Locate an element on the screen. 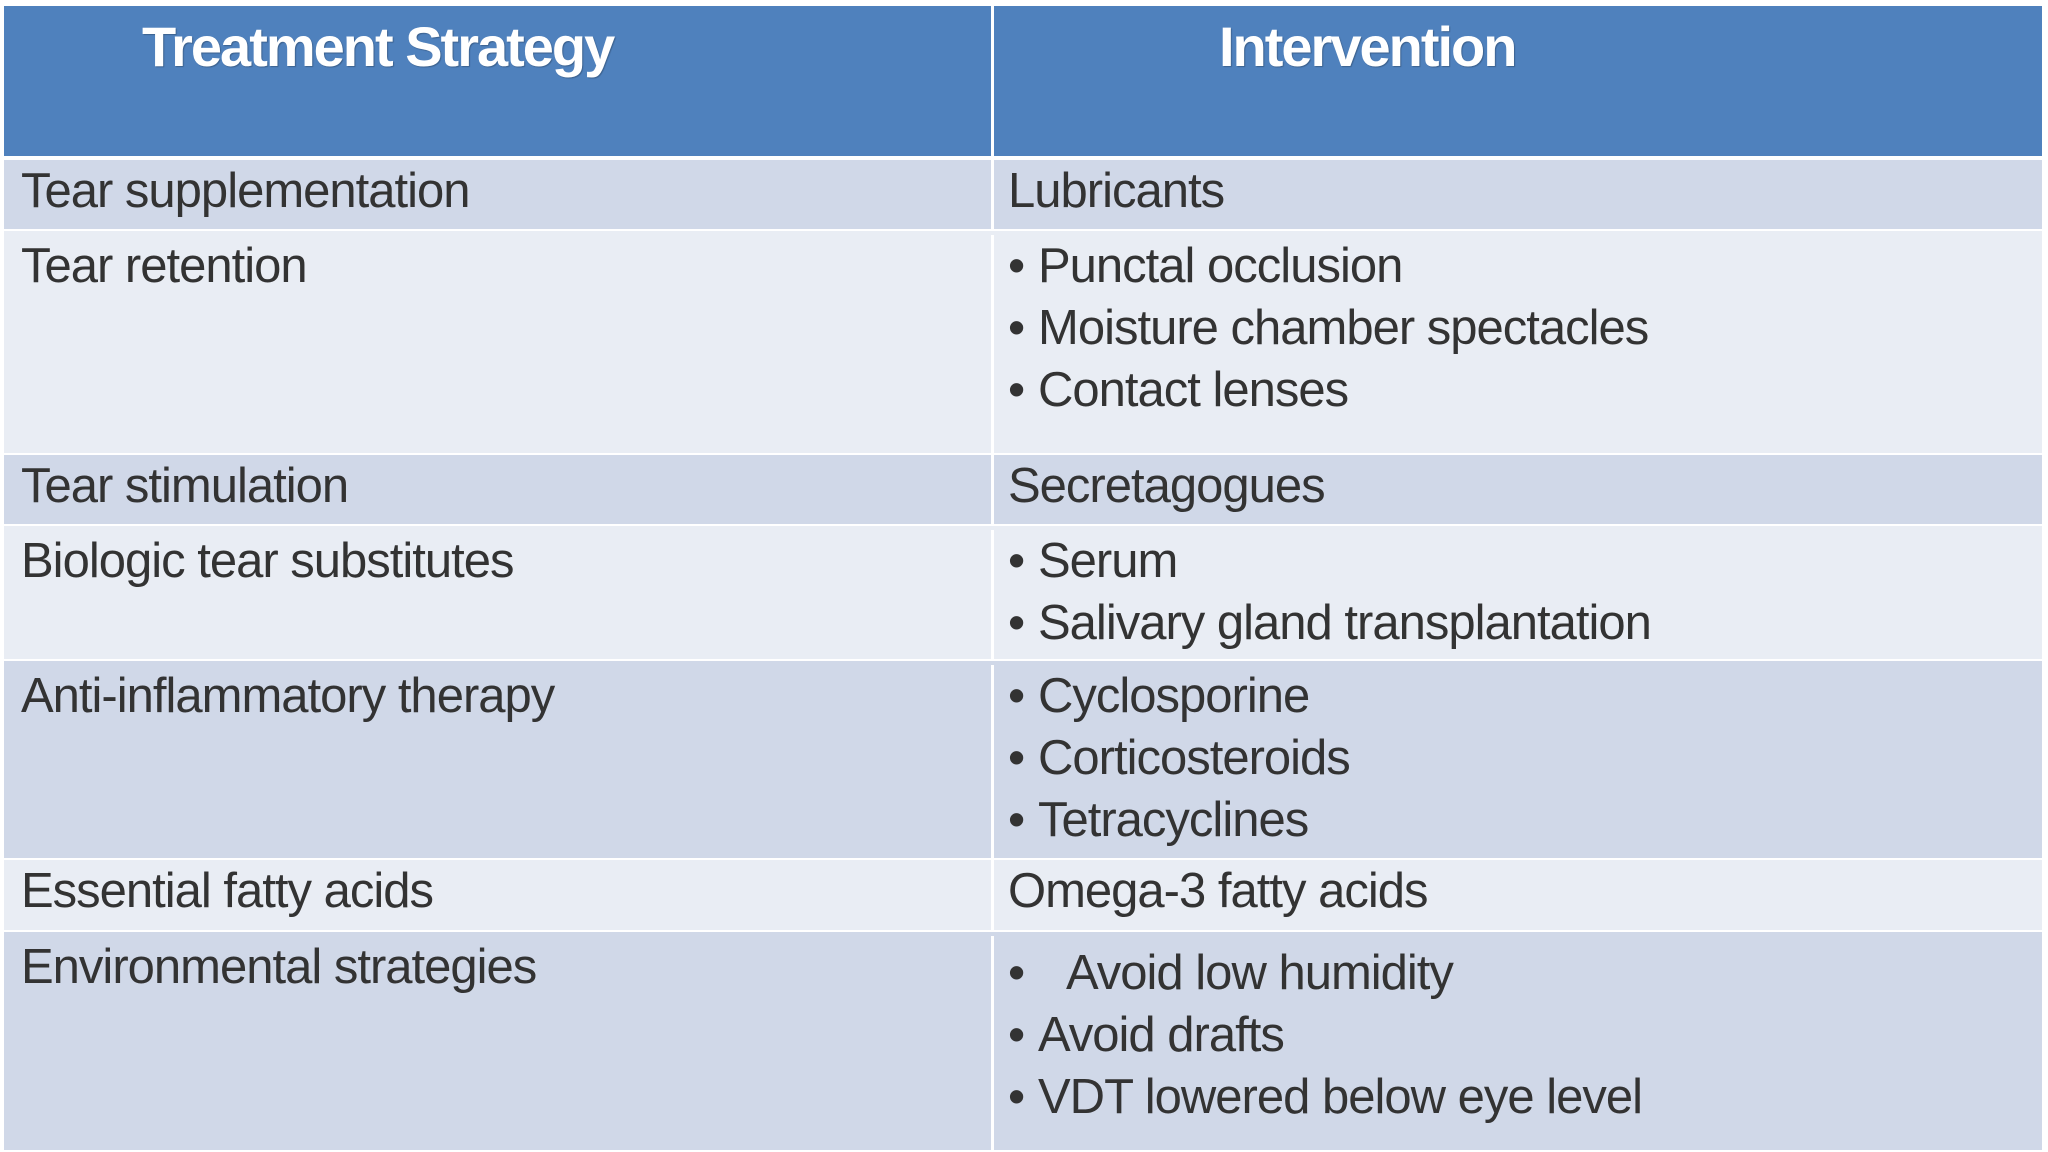 The image size is (2048, 1152). intervention-item: • Avoid drafts is located at coordinates (1525, 1035).